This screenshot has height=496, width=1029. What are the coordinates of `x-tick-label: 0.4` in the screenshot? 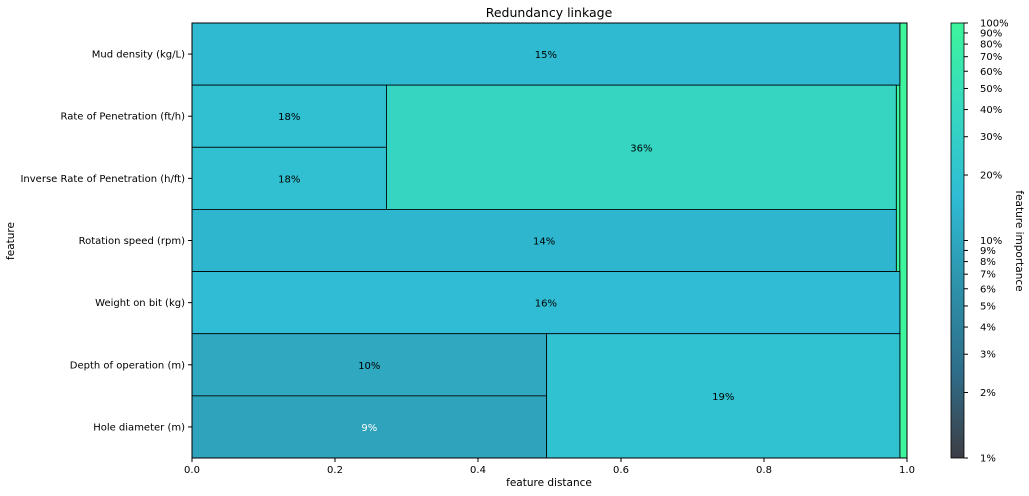 It's located at (478, 470).